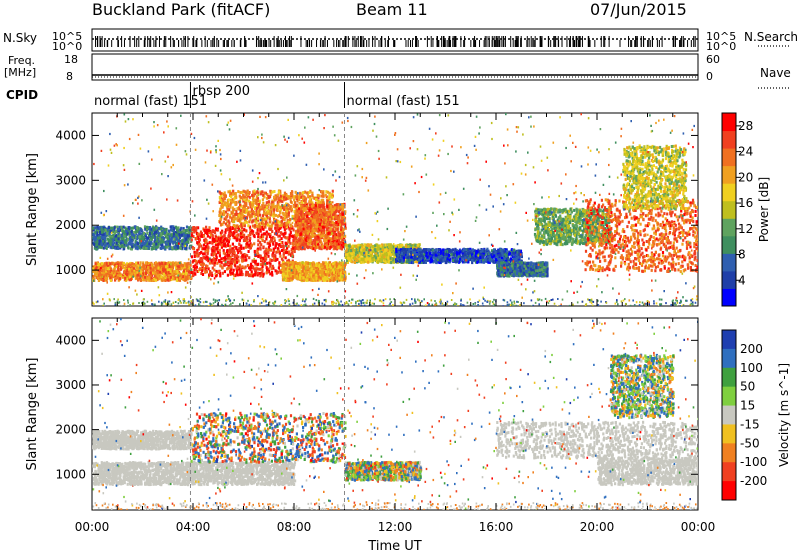 Image resolution: width=800 pixels, height=554 pixels. I want to click on nsky-tick-upper: 10^5, so click(67, 36).